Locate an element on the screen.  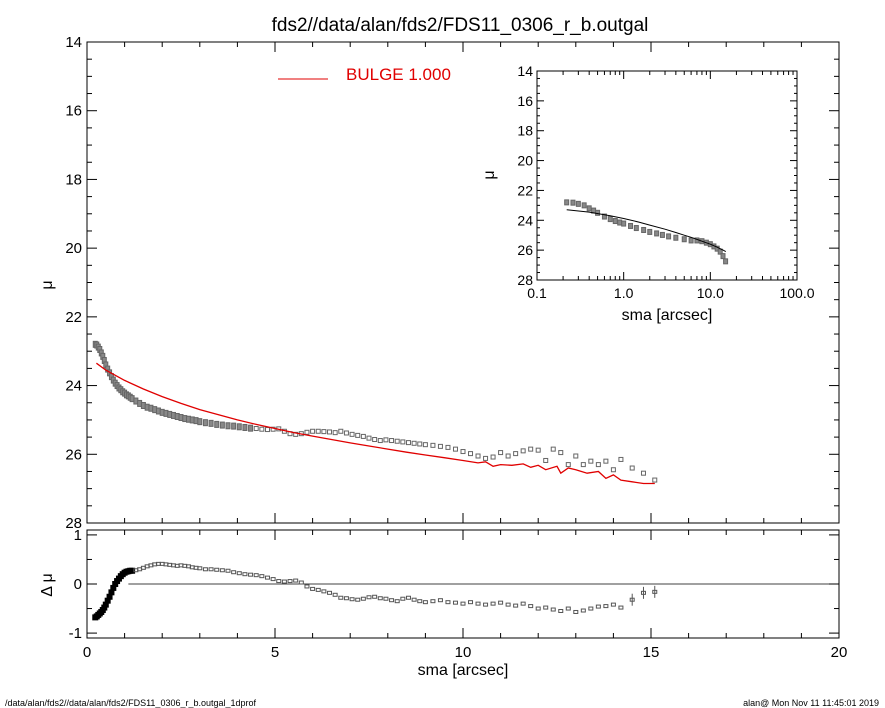
residual-x-tick-label: 15 is located at coordinates (651, 652).